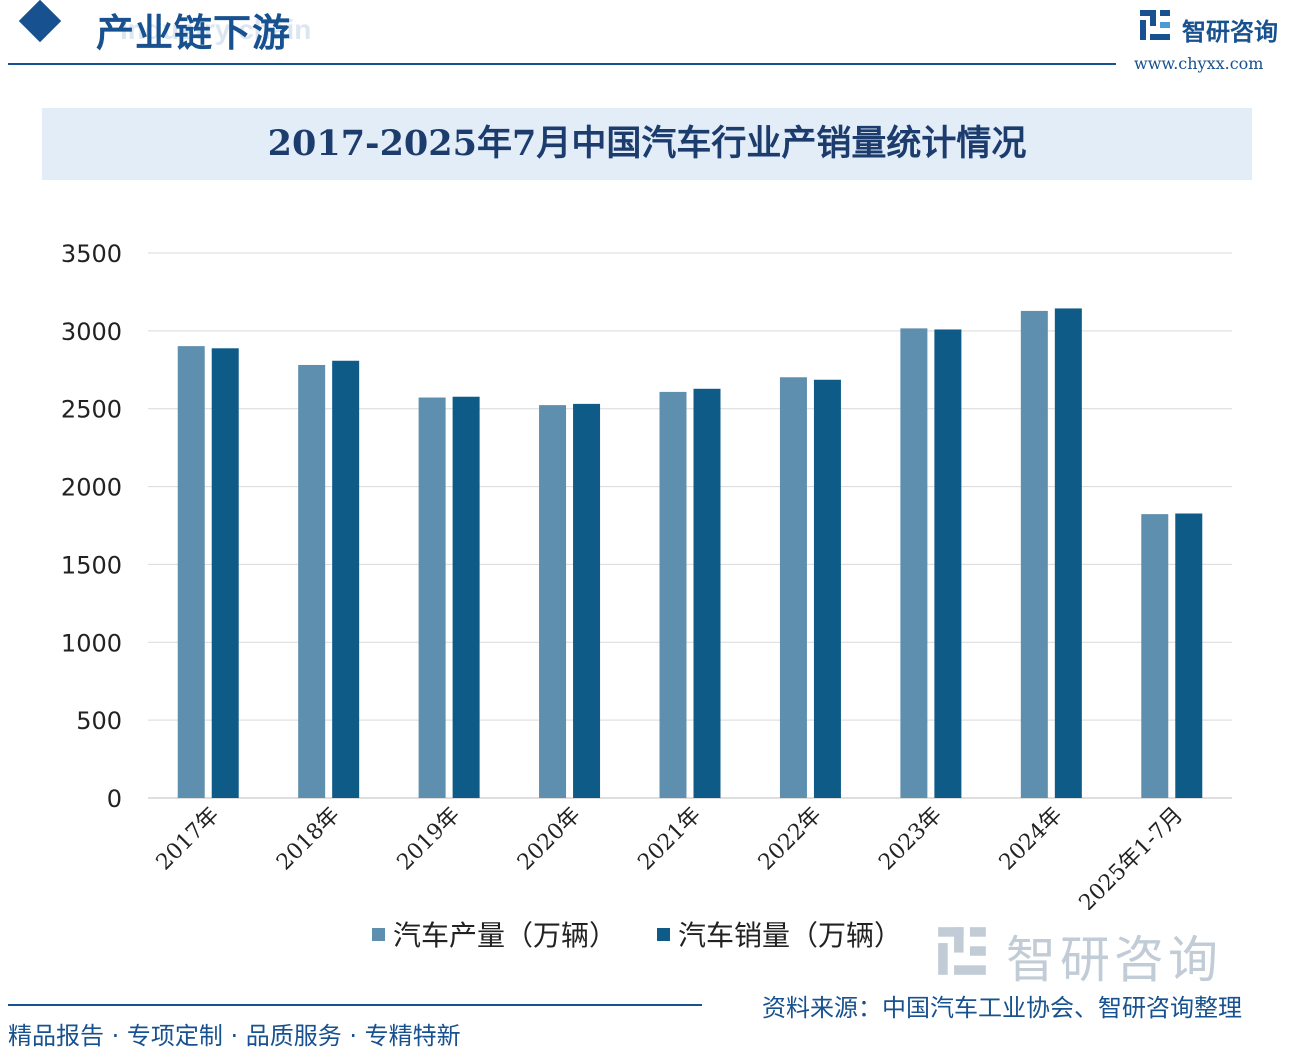  What do you see at coordinates (669, 839) in the screenshot?
I see `x-tick-label: 2021年` at bounding box center [669, 839].